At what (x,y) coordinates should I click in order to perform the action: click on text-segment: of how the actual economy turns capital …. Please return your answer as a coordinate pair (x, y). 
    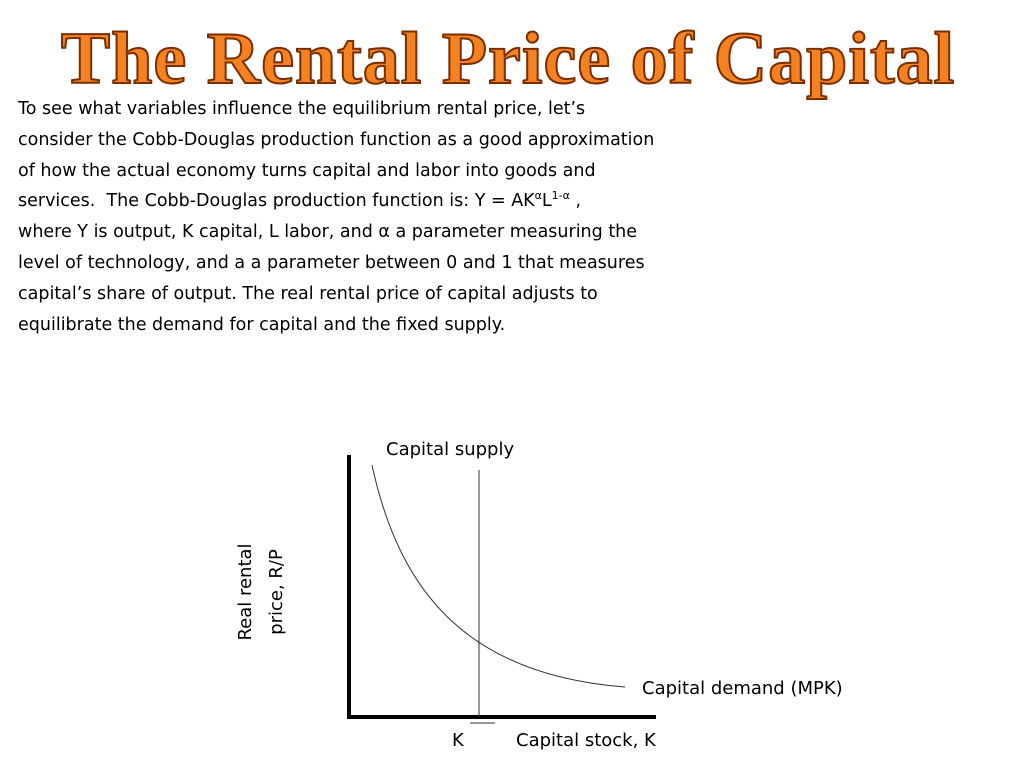
    Looking at the image, I should click on (307, 170).